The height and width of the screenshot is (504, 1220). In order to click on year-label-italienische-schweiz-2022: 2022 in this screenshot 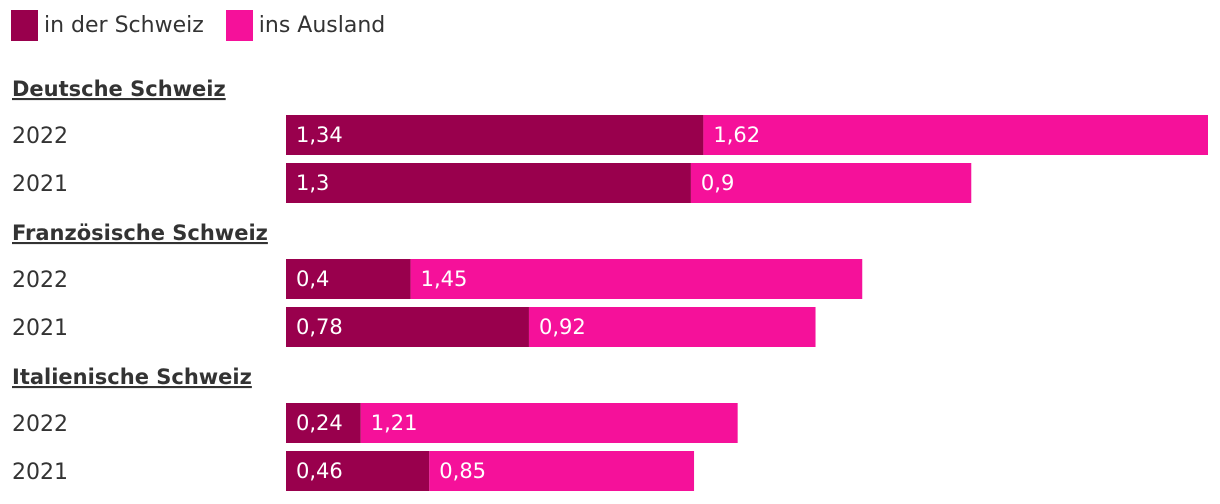, I will do `click(40, 424)`.